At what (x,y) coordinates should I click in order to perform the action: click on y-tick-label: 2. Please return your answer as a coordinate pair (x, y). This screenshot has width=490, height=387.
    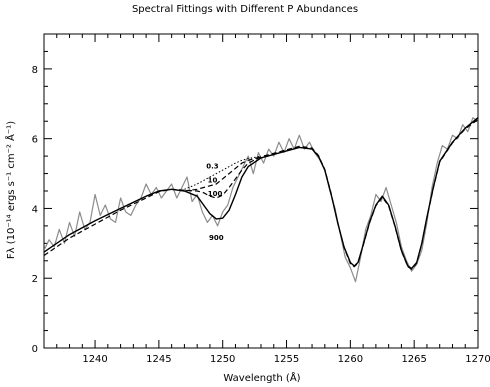
    Looking at the image, I should click on (35, 279).